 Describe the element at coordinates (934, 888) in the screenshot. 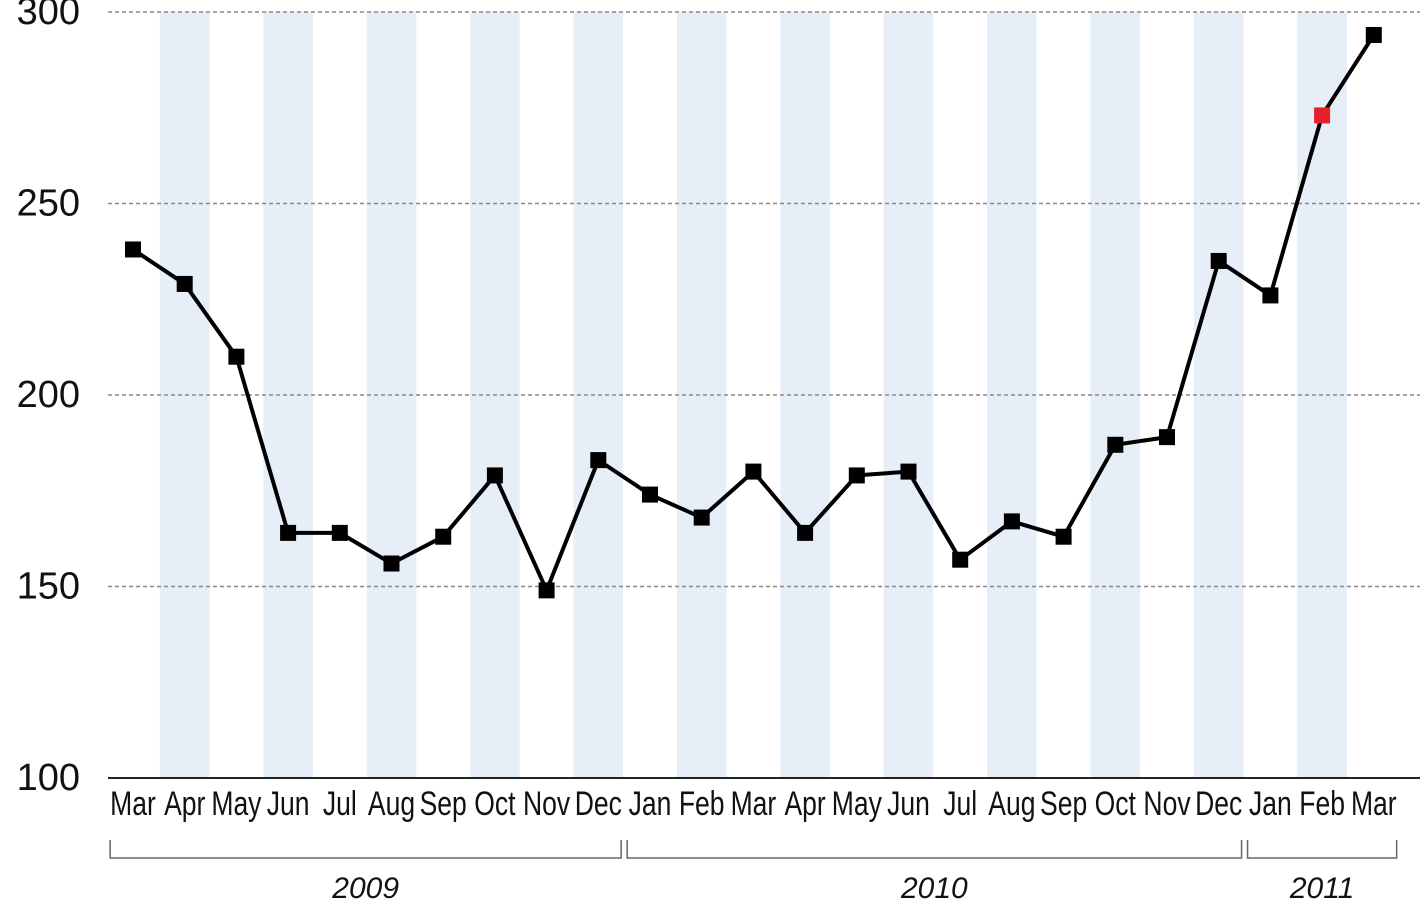

I see `year-label: 2010` at that location.